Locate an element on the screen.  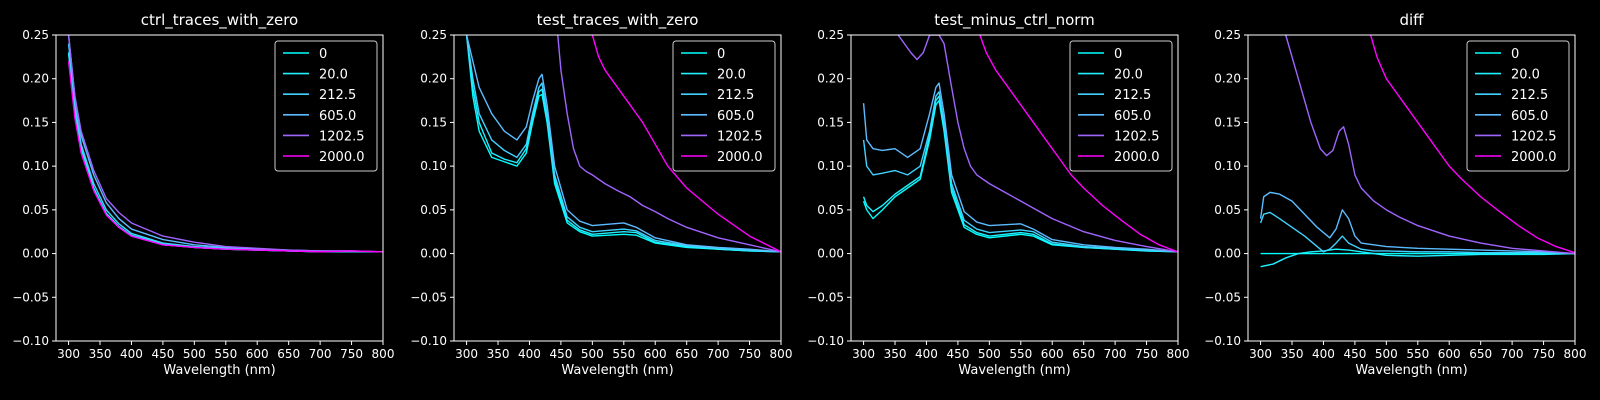
chart-title: ctrl_traces_with_zero is located at coordinates (219, 20).